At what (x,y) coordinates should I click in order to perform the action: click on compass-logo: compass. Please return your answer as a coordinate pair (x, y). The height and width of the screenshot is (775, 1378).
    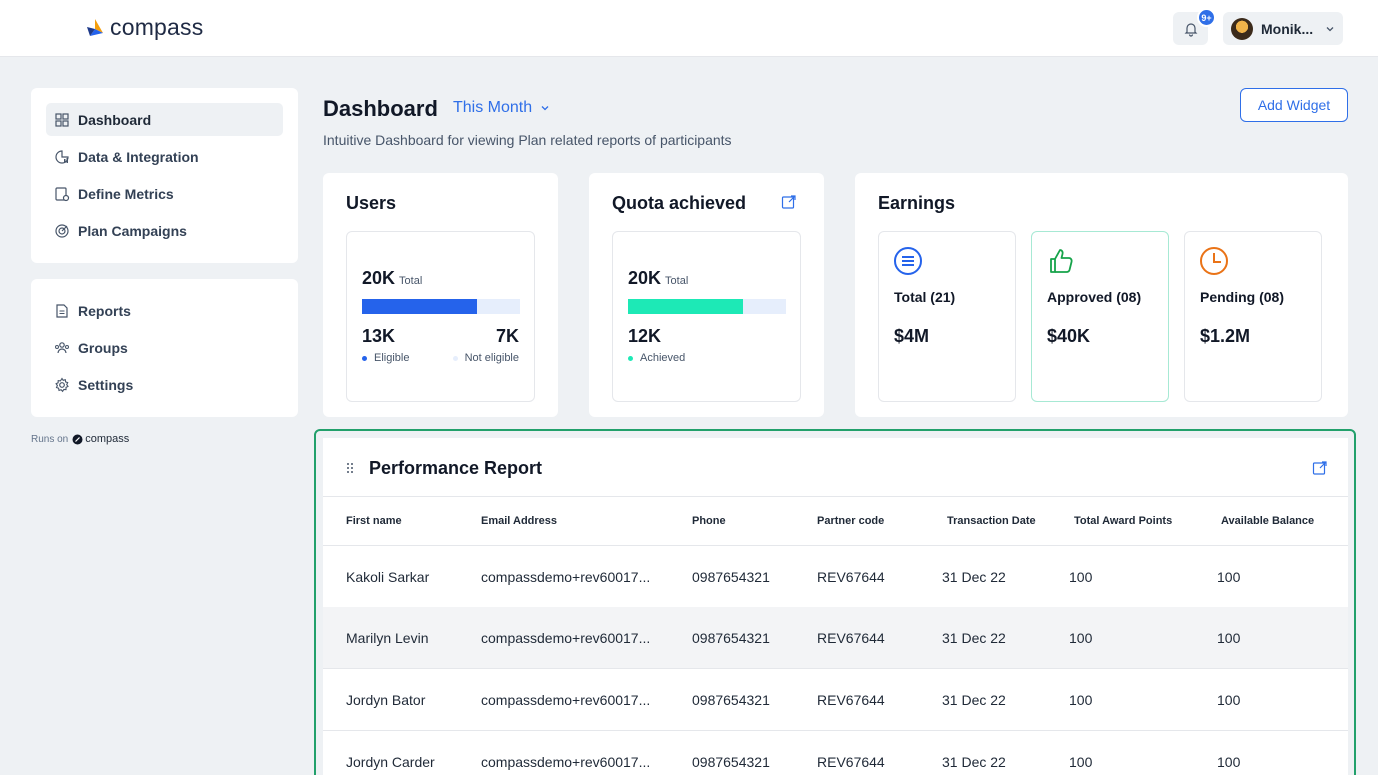
    Looking at the image, I should click on (143, 27).